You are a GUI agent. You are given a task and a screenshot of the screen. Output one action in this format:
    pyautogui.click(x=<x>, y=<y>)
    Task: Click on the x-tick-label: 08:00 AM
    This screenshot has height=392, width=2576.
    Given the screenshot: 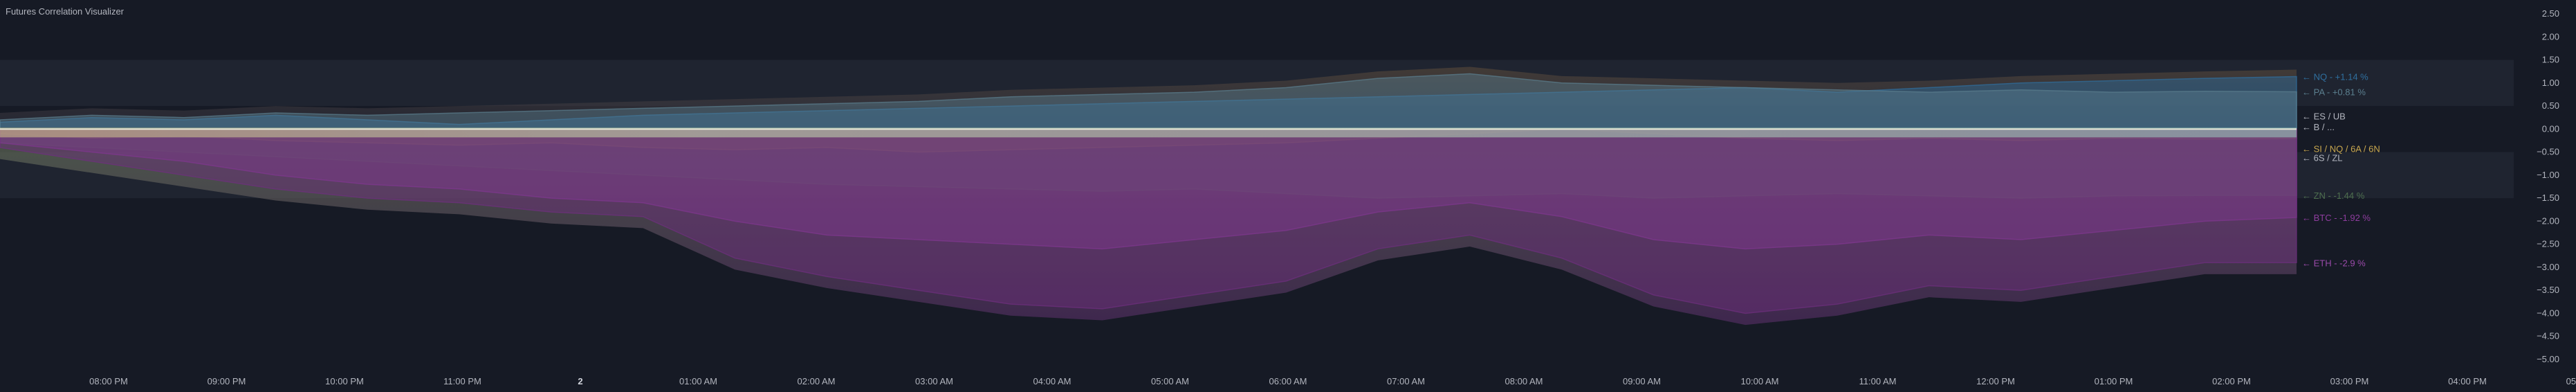 What is the action you would take?
    pyautogui.click(x=1524, y=381)
    